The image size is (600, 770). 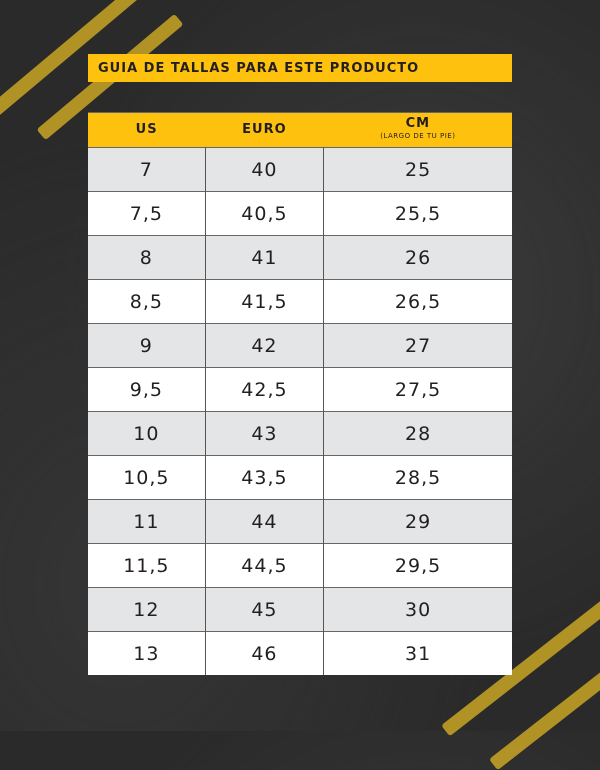 I want to click on table-row: 8,5 41,5 26,5, so click(x=300, y=301).